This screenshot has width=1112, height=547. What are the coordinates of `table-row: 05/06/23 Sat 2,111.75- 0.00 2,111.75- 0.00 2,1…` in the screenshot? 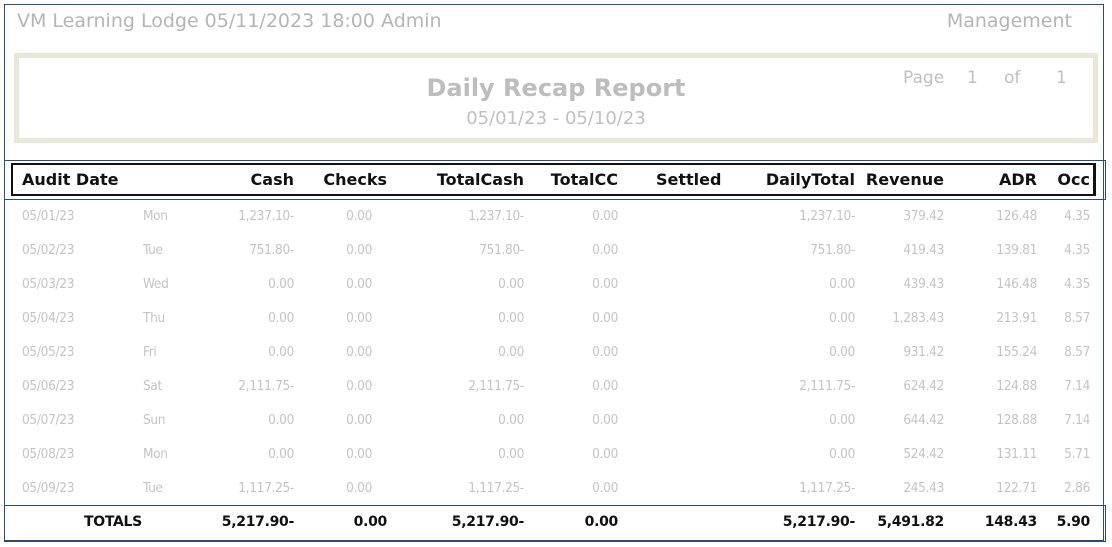 It's located at (556, 395).